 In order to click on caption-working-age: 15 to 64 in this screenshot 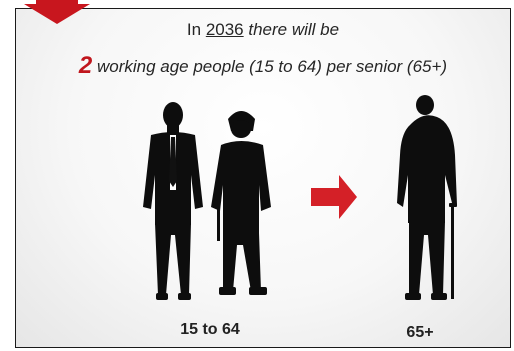, I will do `click(210, 329)`.